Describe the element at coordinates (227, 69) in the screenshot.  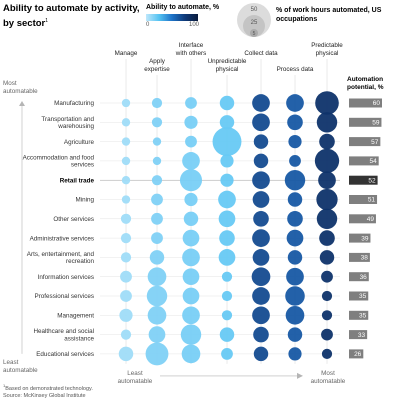
I see `column-header-3: physical` at that location.